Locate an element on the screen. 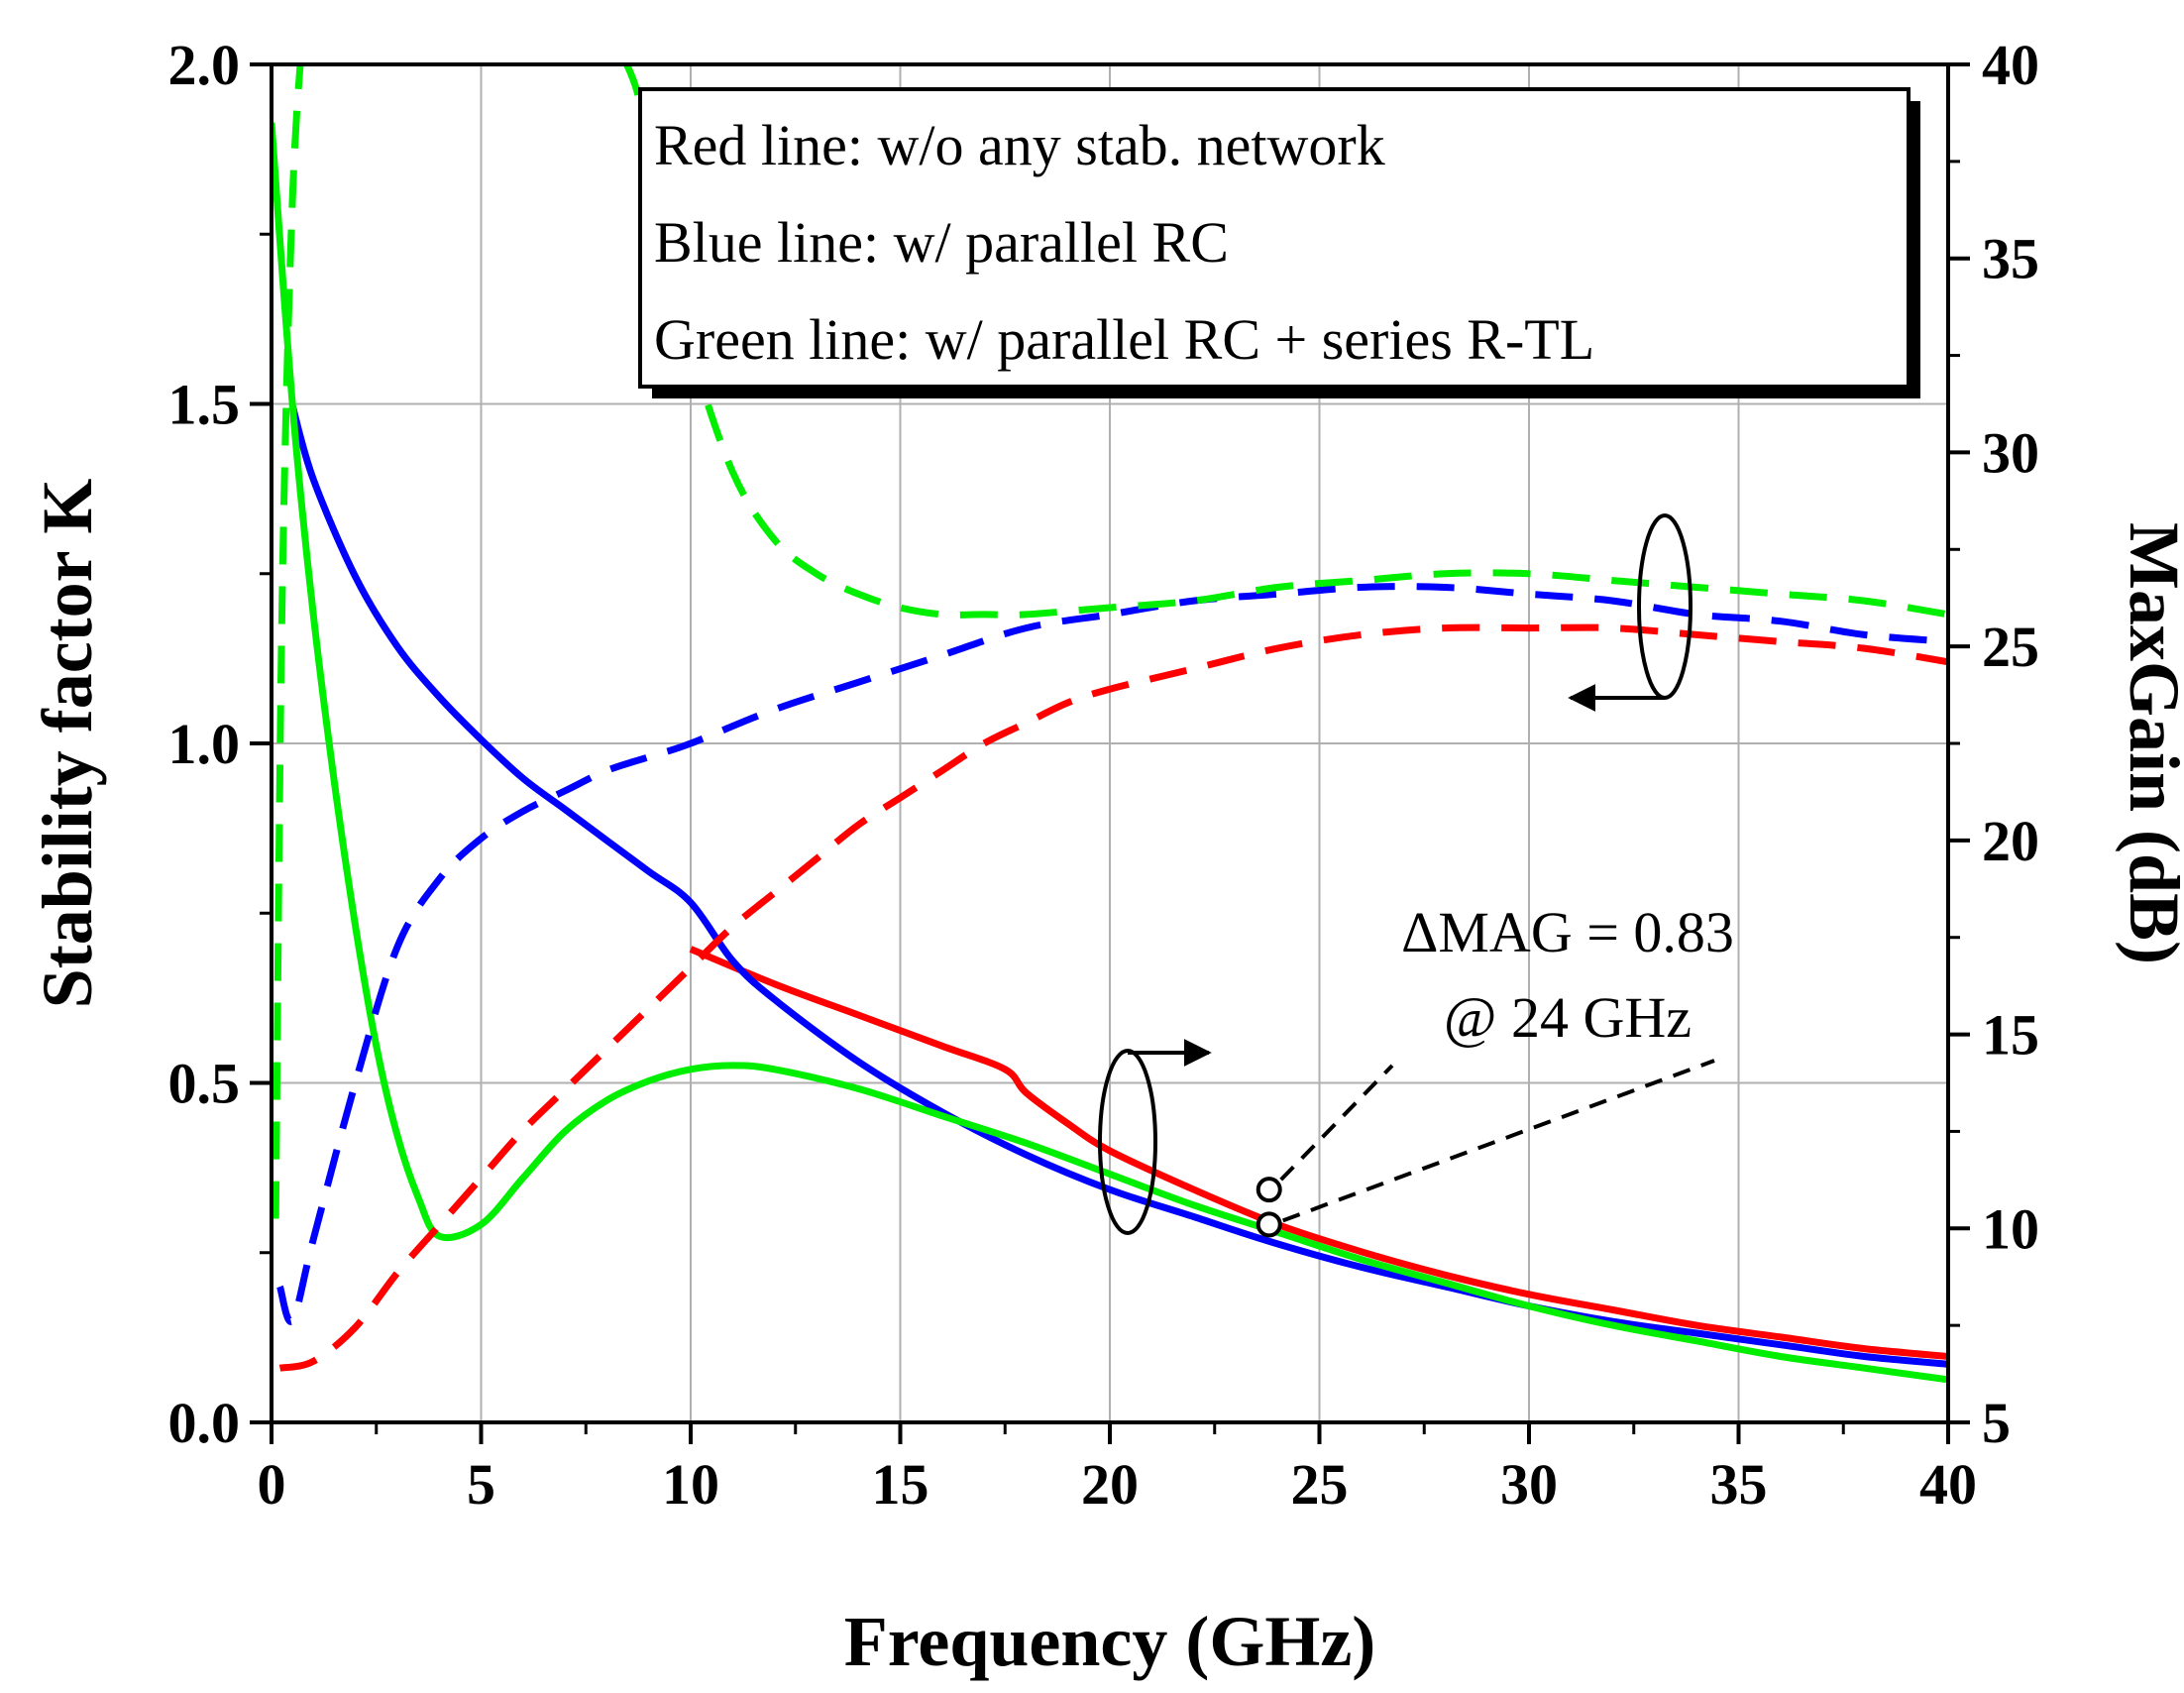 This screenshot has height=1693, width=2184. legend-frame is located at coordinates (1274, 238).